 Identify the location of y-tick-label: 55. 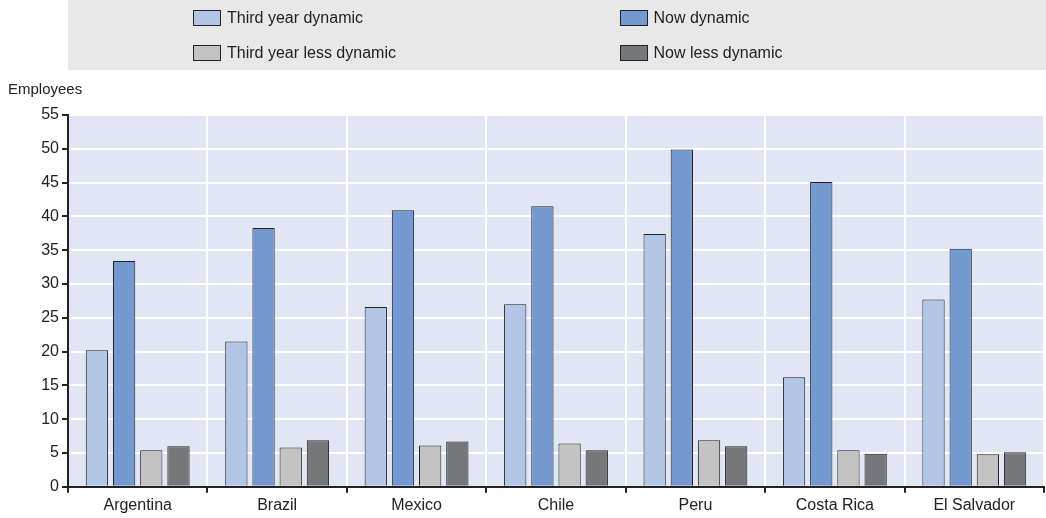
(50, 114).